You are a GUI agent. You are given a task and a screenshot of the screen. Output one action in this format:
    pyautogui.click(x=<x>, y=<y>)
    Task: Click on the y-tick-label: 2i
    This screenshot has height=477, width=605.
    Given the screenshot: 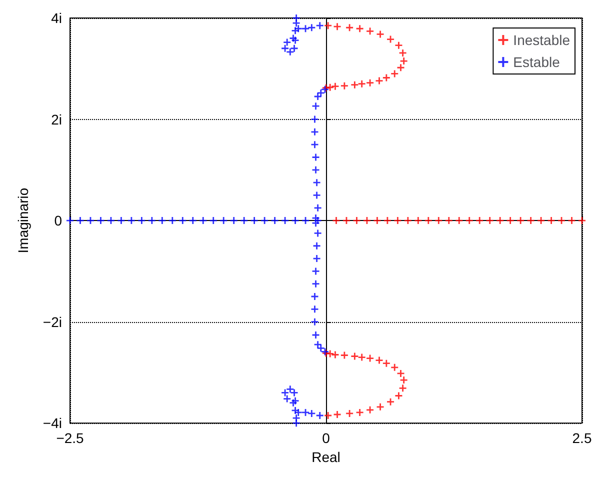 What is the action you would take?
    pyautogui.click(x=56, y=119)
    